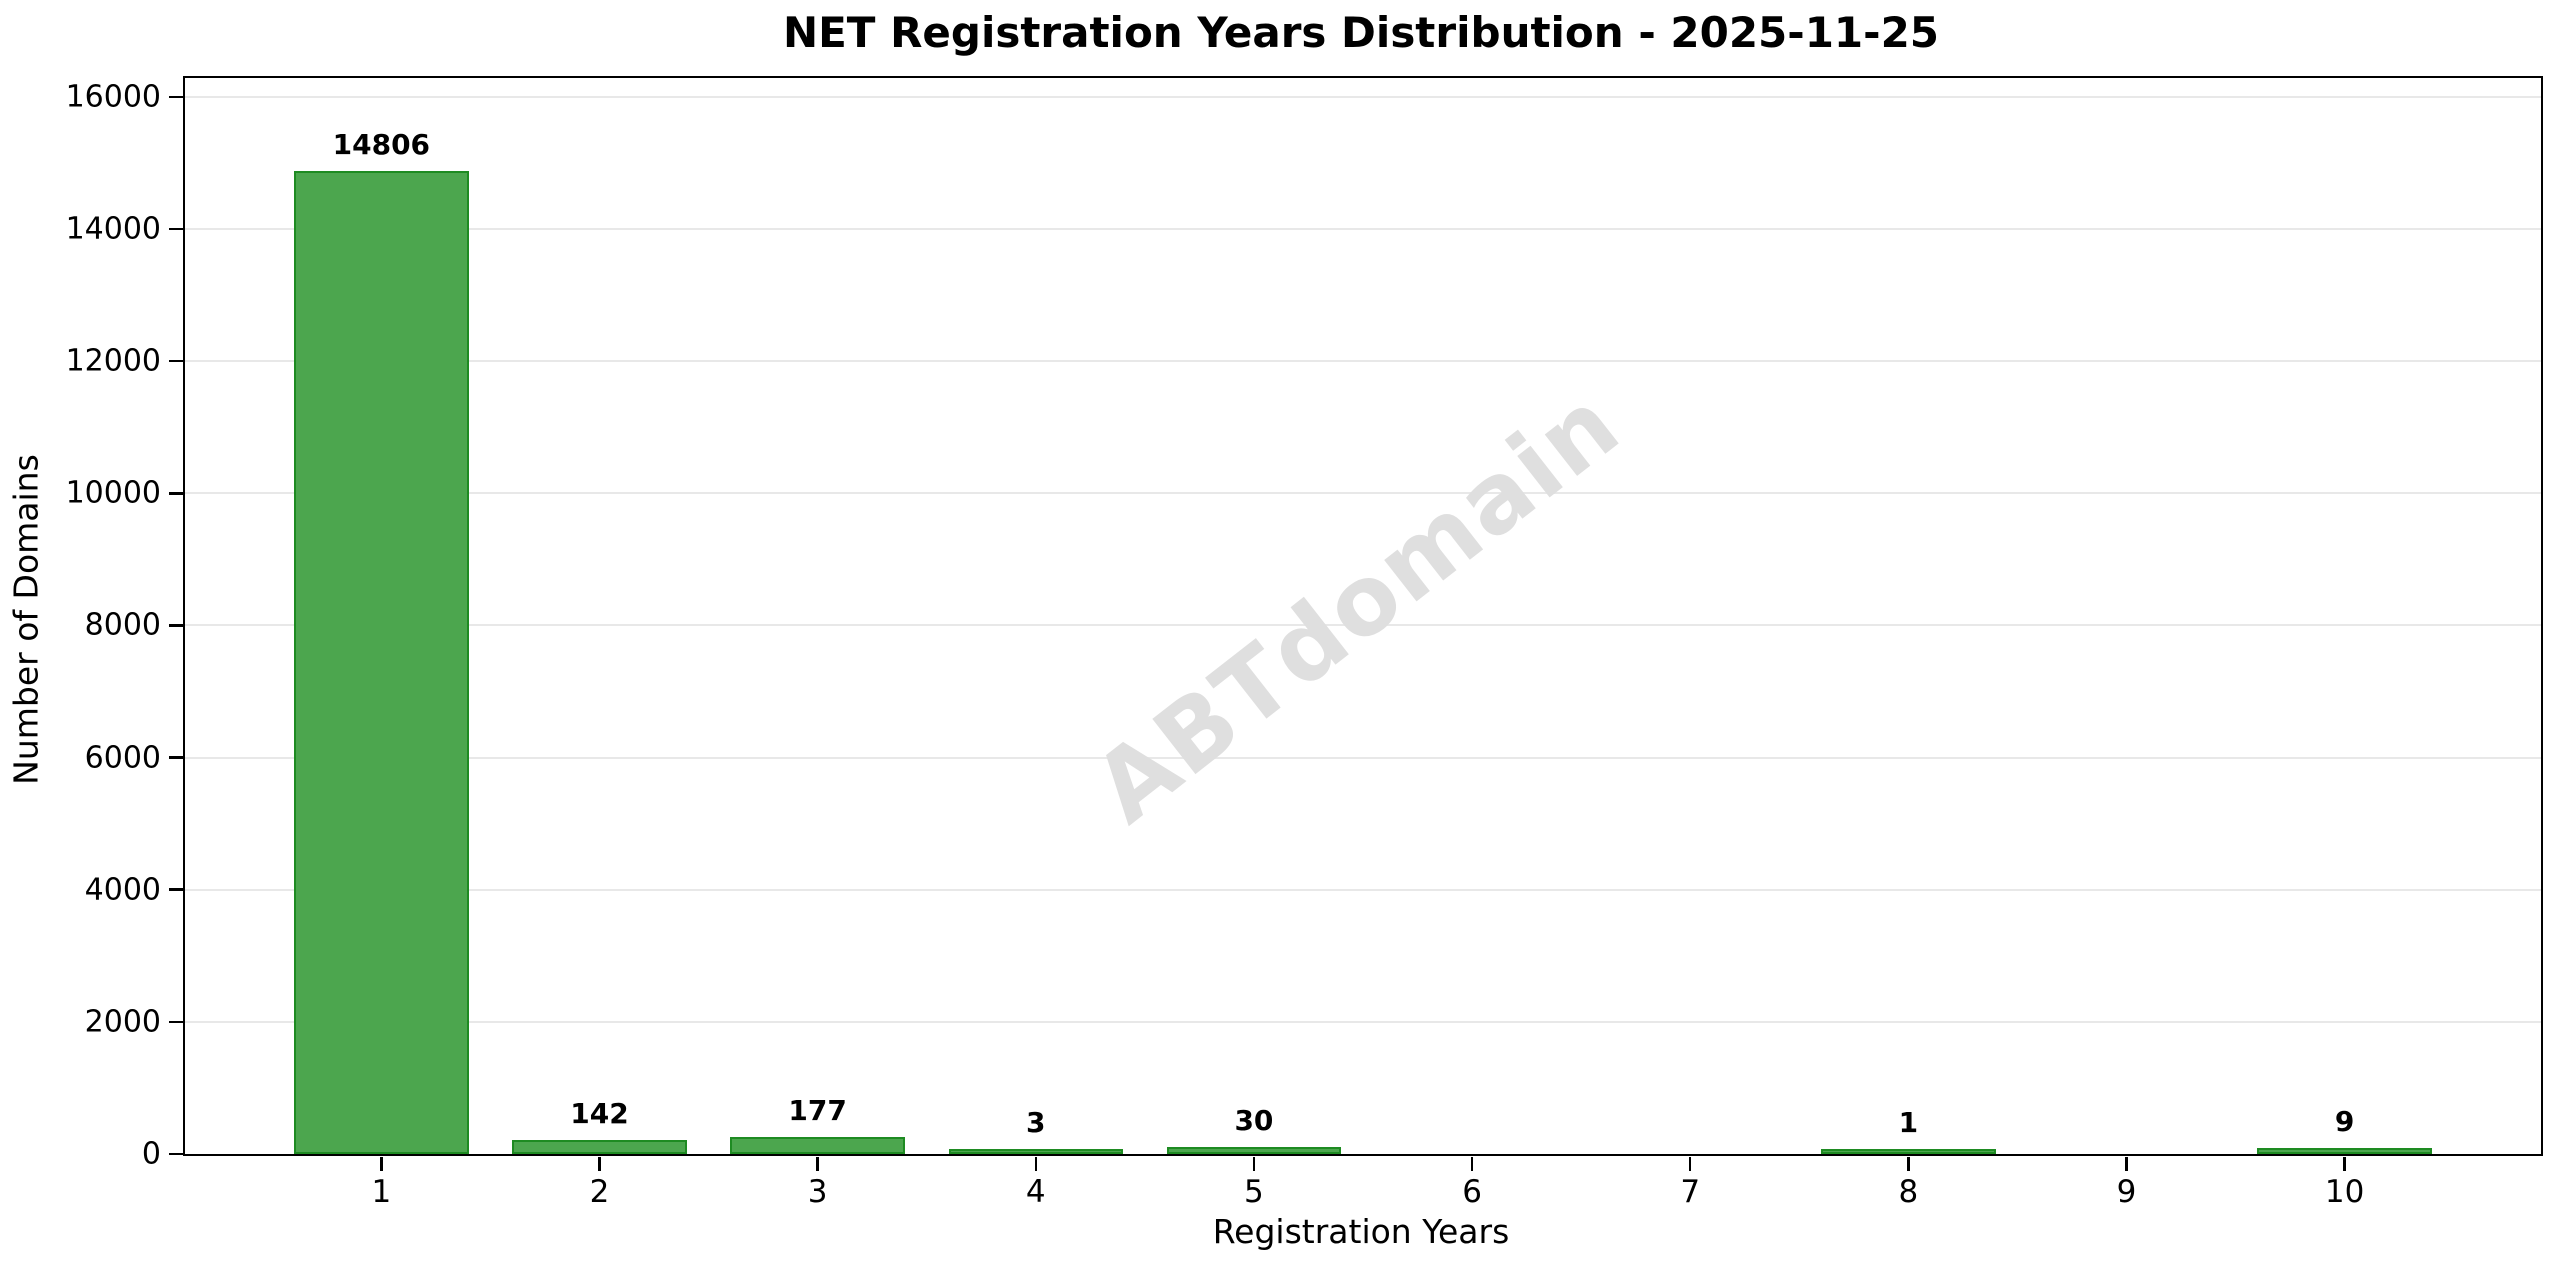  I want to click on x-tick-label-3: 3, so click(817, 1192).